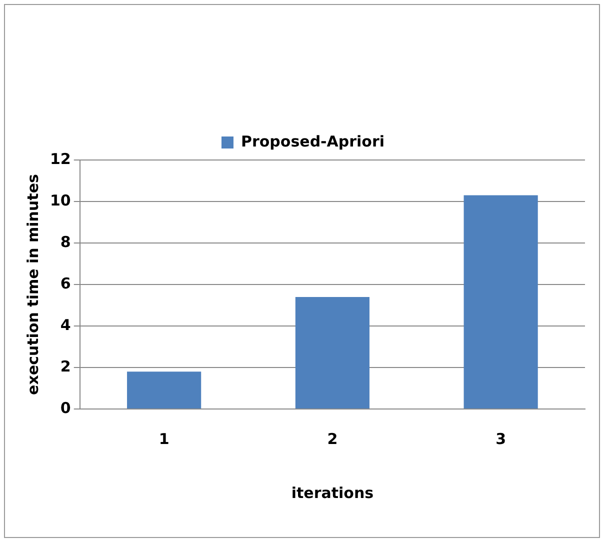  Describe the element at coordinates (65, 241) in the screenshot. I see `y-tick-label: 8` at that location.